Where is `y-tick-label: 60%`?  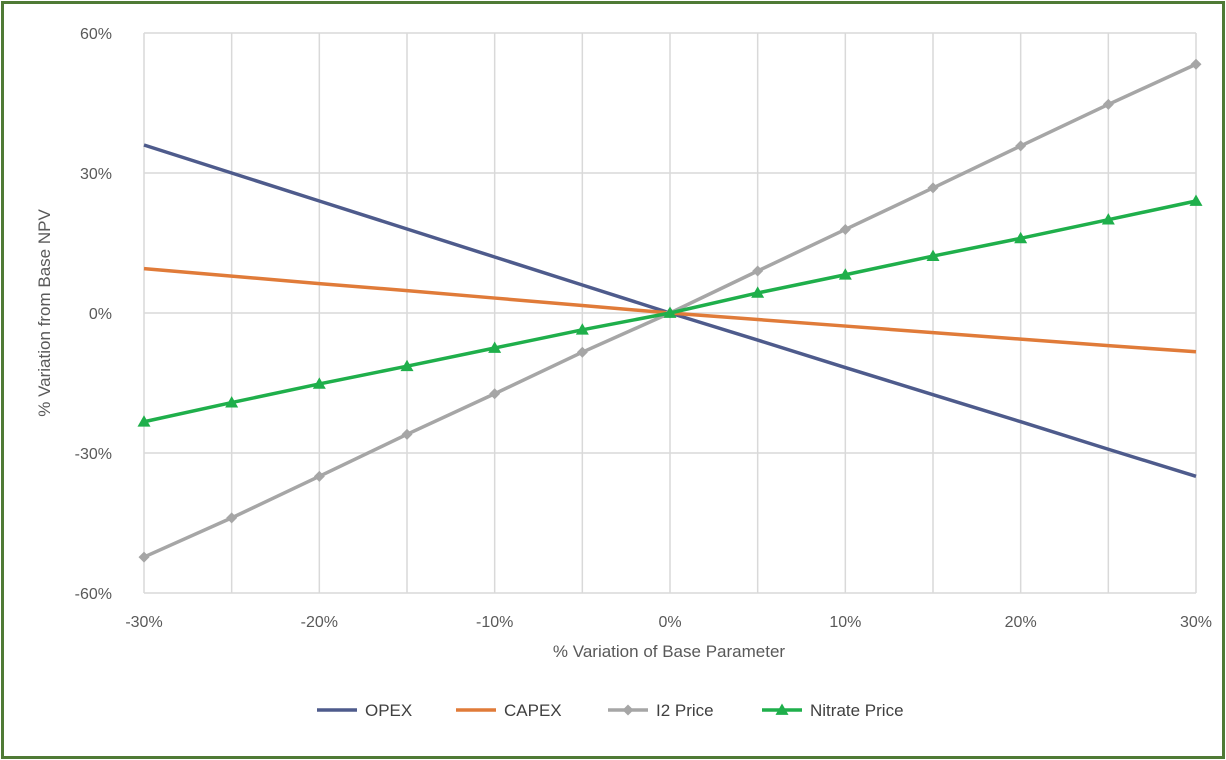
y-tick-label: 60% is located at coordinates (96, 34).